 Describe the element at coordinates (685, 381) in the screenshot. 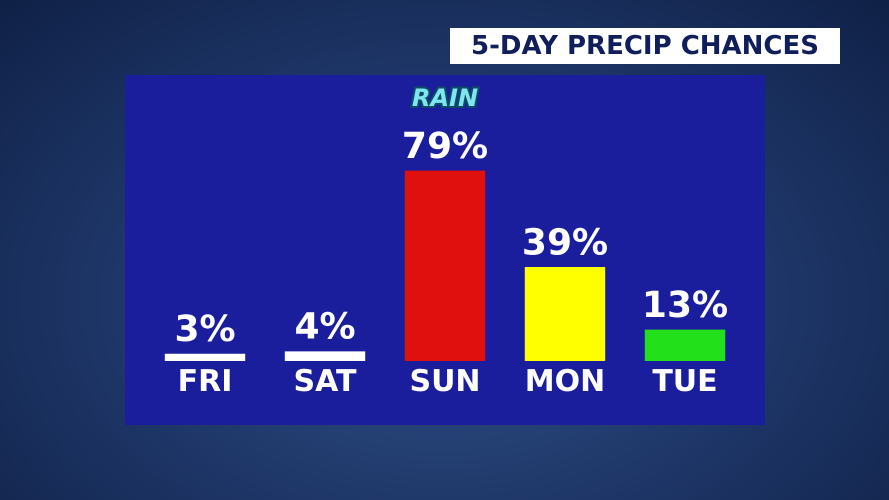

I see `x-tick-label: TUE` at that location.